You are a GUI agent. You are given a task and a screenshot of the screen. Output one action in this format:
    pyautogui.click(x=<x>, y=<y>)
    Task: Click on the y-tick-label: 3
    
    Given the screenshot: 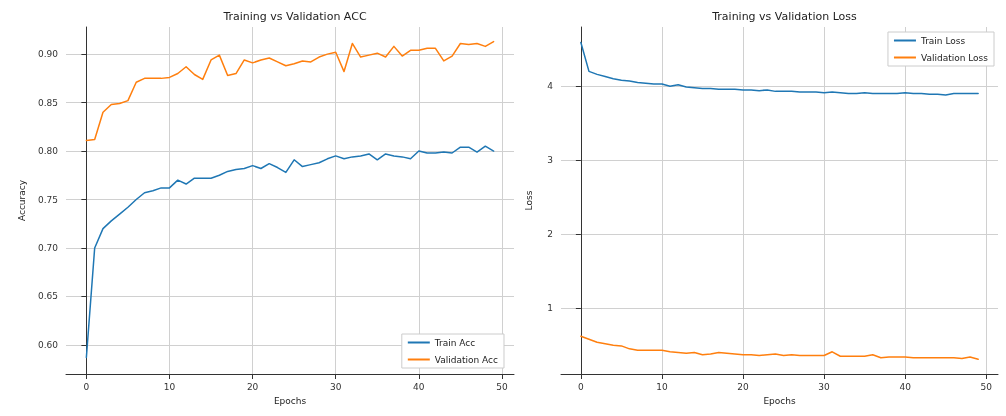 What is the action you would take?
    pyautogui.click(x=550, y=160)
    